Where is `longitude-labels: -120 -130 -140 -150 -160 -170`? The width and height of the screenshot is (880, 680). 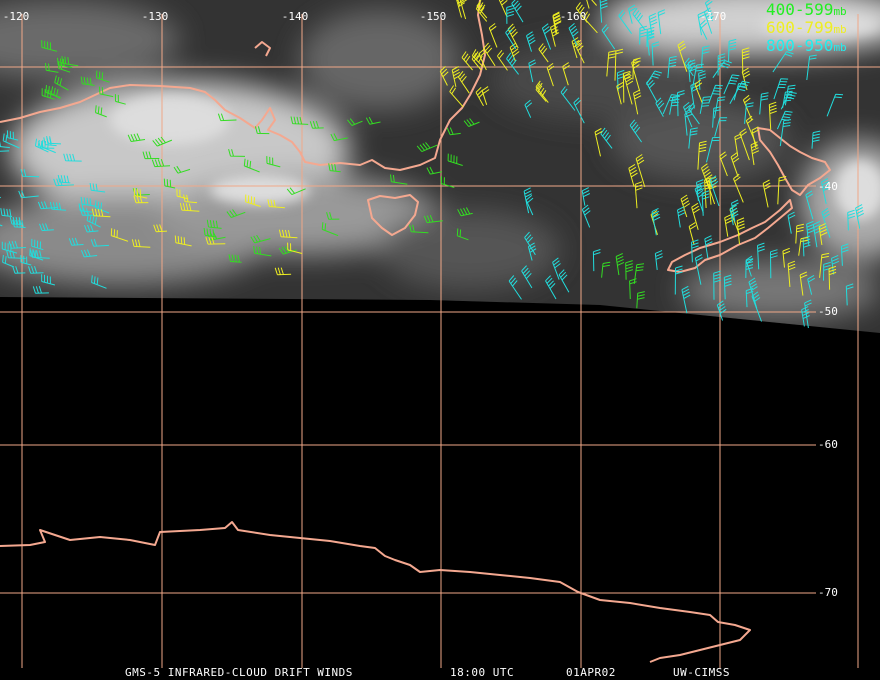
longitude-labels: -120 -130 -140 -150 -160 -170 is located at coordinates (365, 16).